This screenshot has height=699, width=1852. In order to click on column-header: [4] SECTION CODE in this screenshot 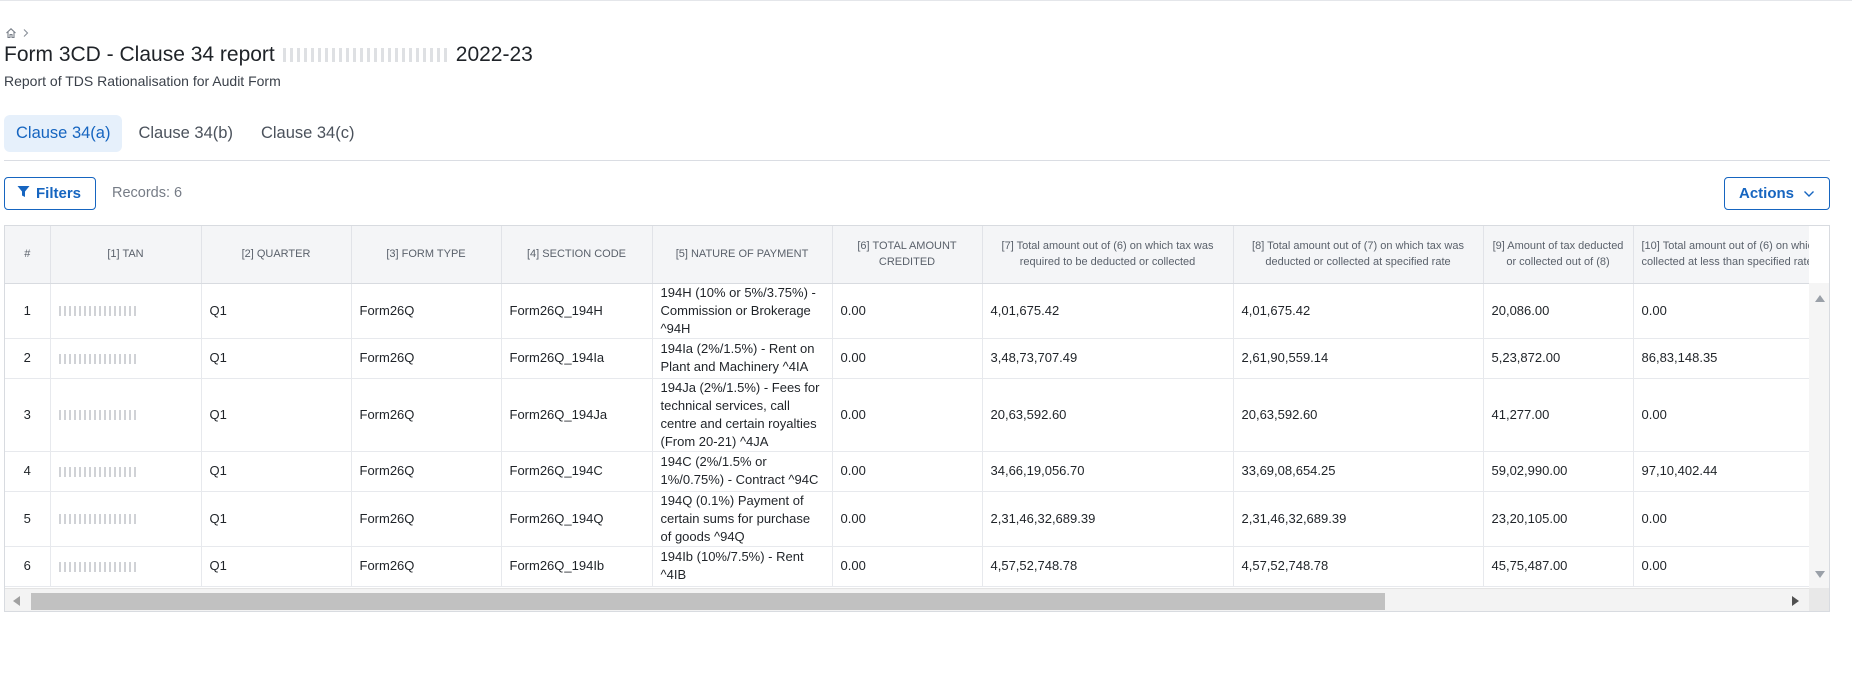, I will do `click(577, 255)`.